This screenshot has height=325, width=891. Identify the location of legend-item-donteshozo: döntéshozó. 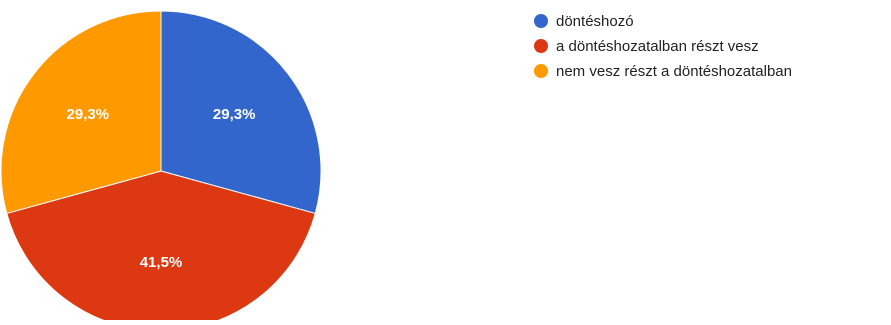
(663, 21).